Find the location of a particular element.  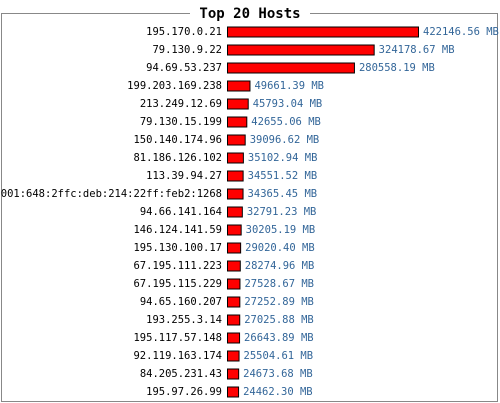

value-label: 34365.45 MB is located at coordinates (283, 194).